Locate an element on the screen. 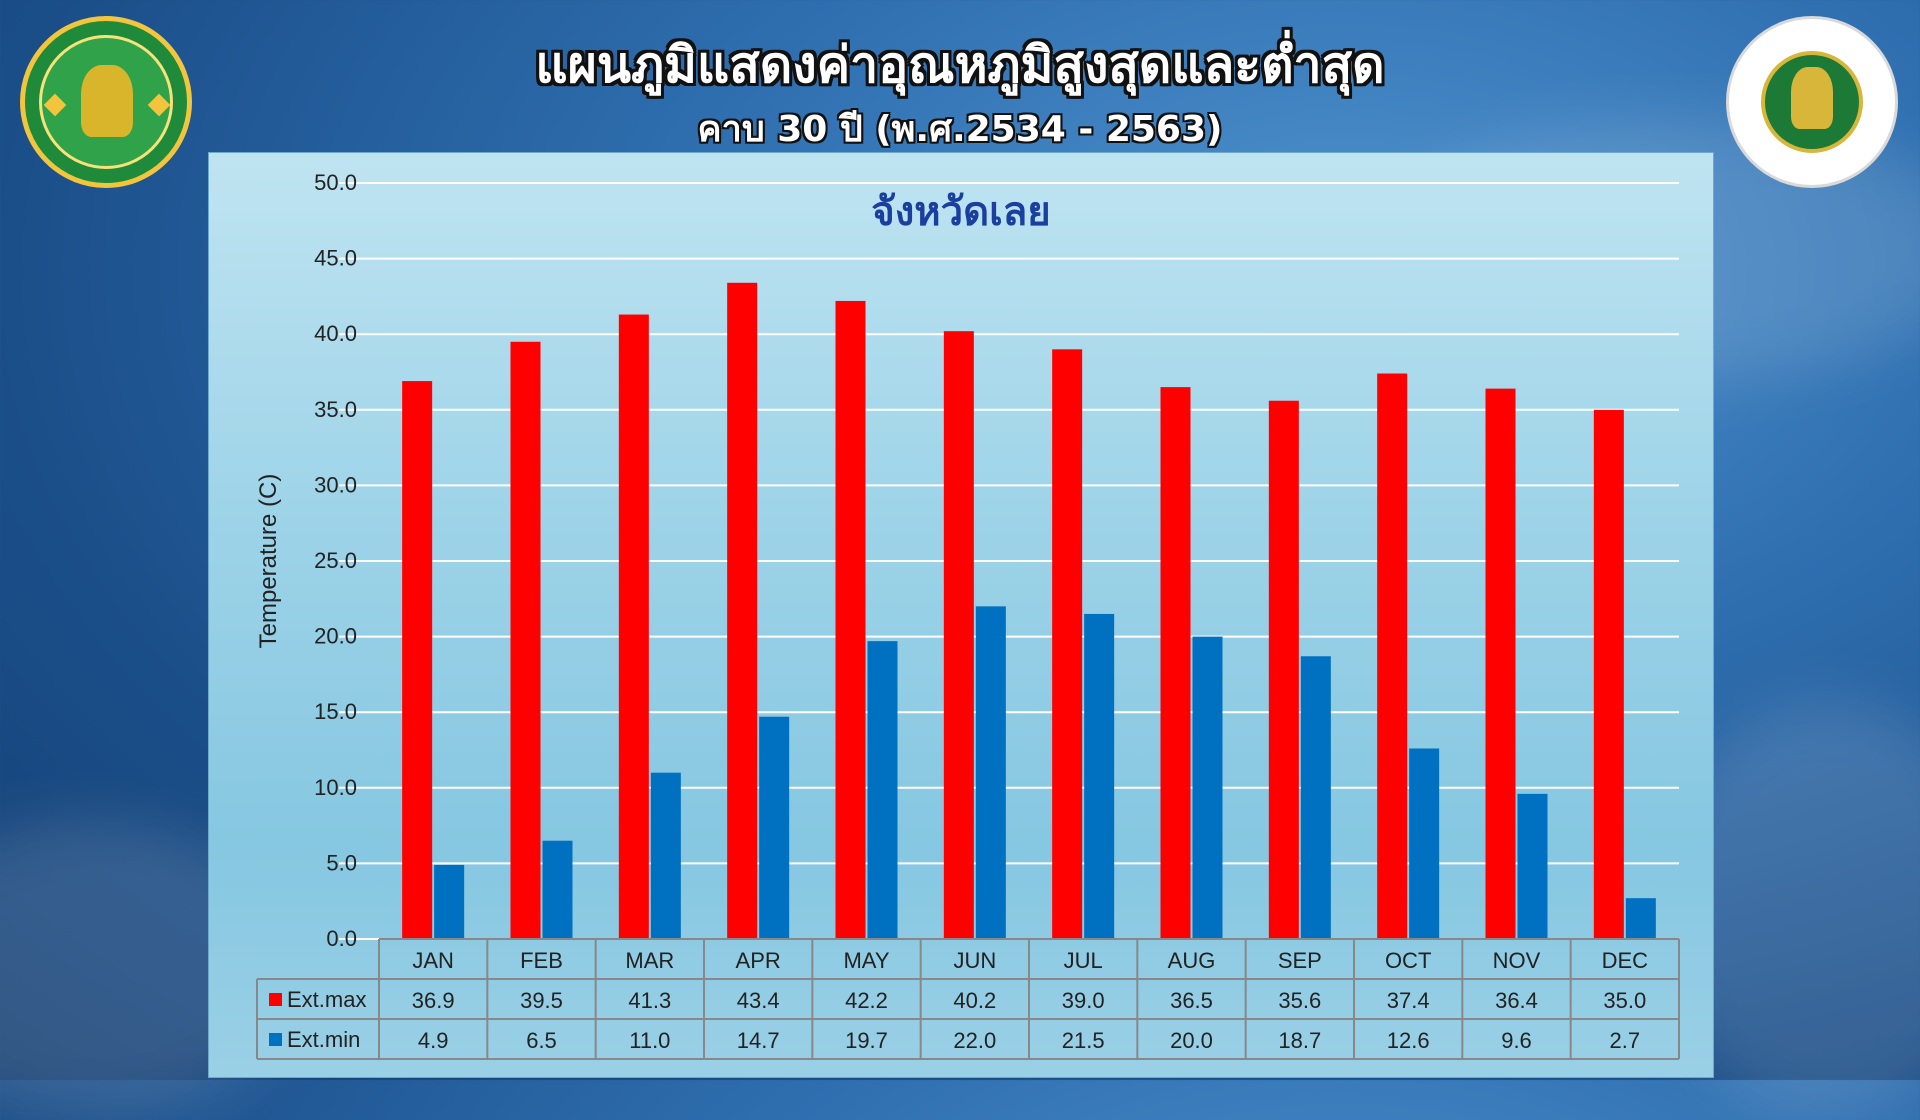  x-category-label: SEP is located at coordinates (1300, 960).